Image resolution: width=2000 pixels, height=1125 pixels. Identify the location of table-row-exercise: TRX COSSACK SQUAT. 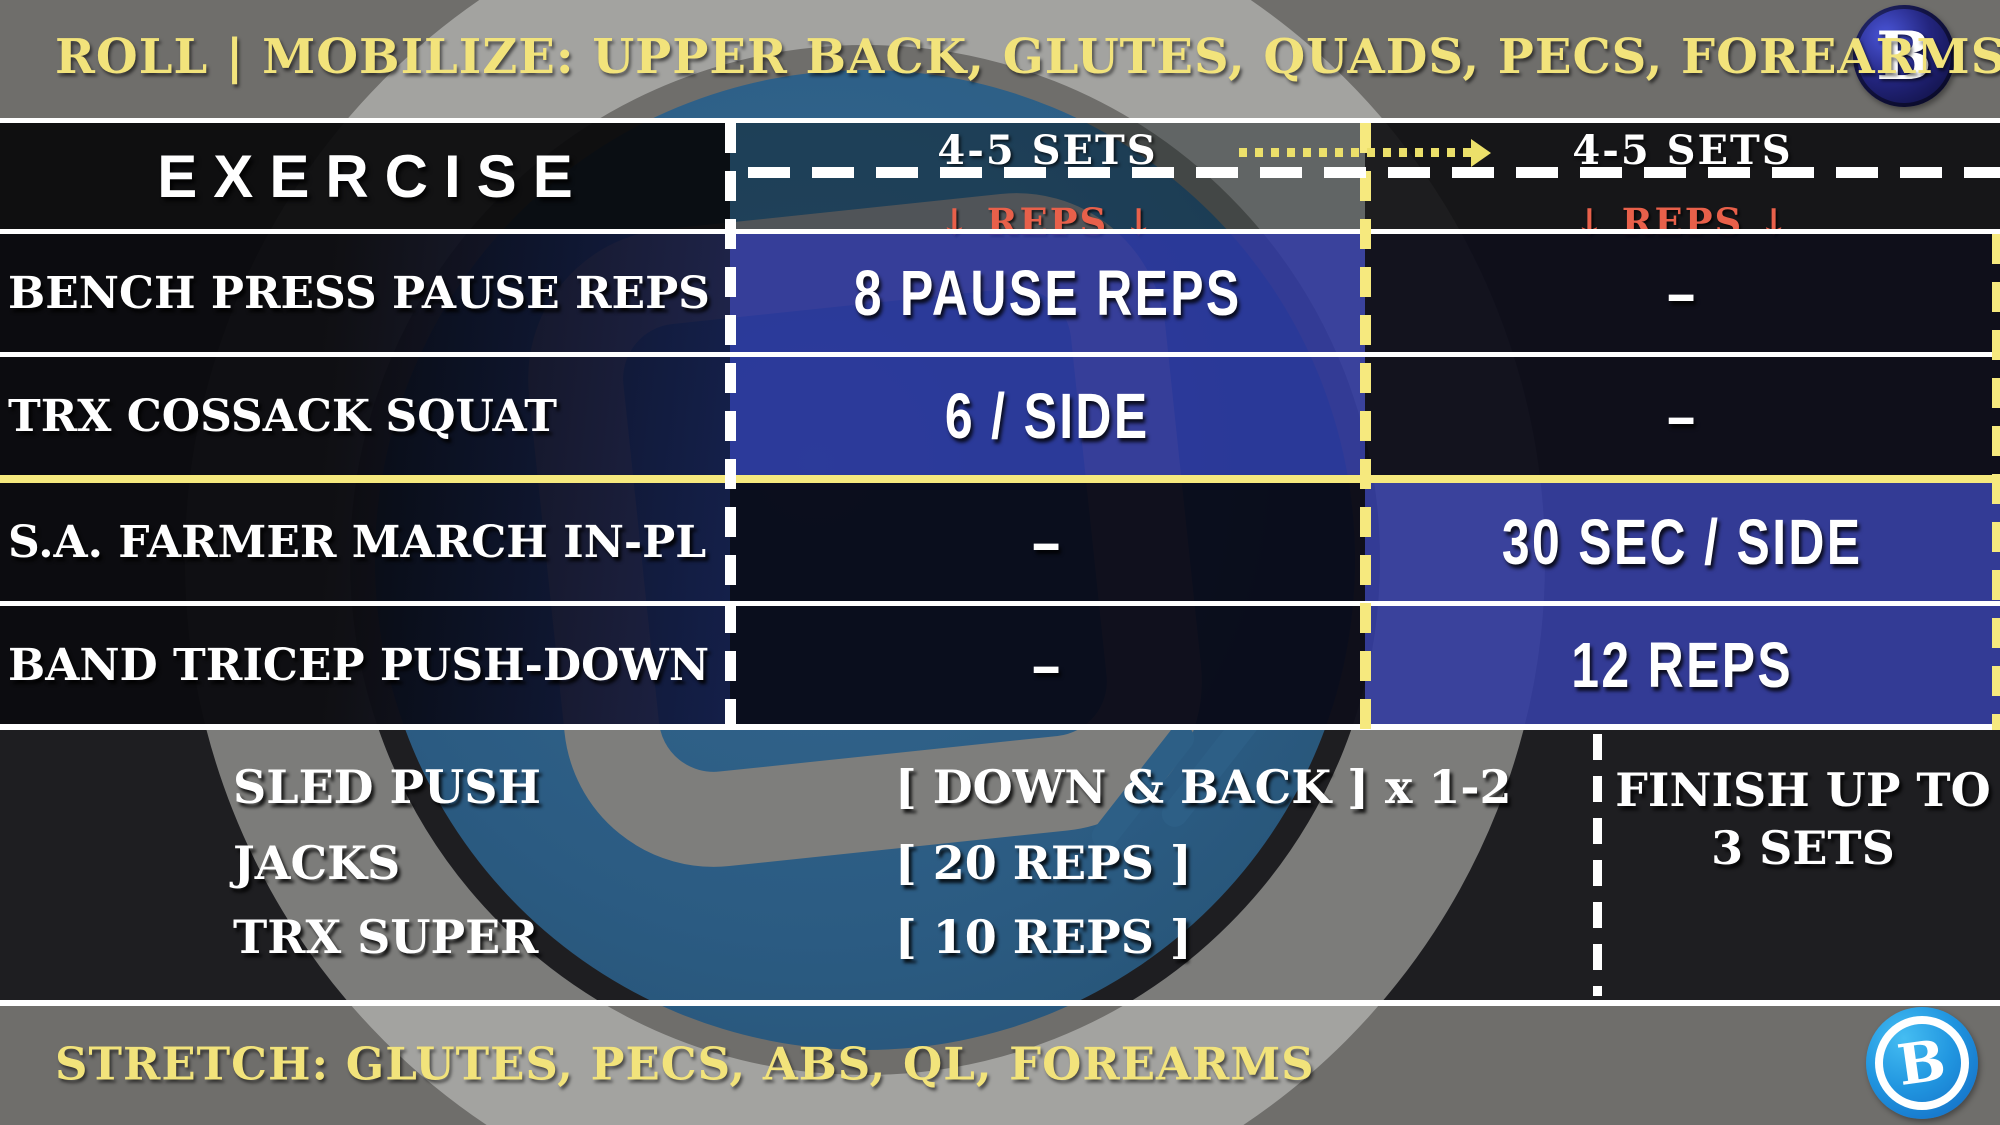
(365, 416).